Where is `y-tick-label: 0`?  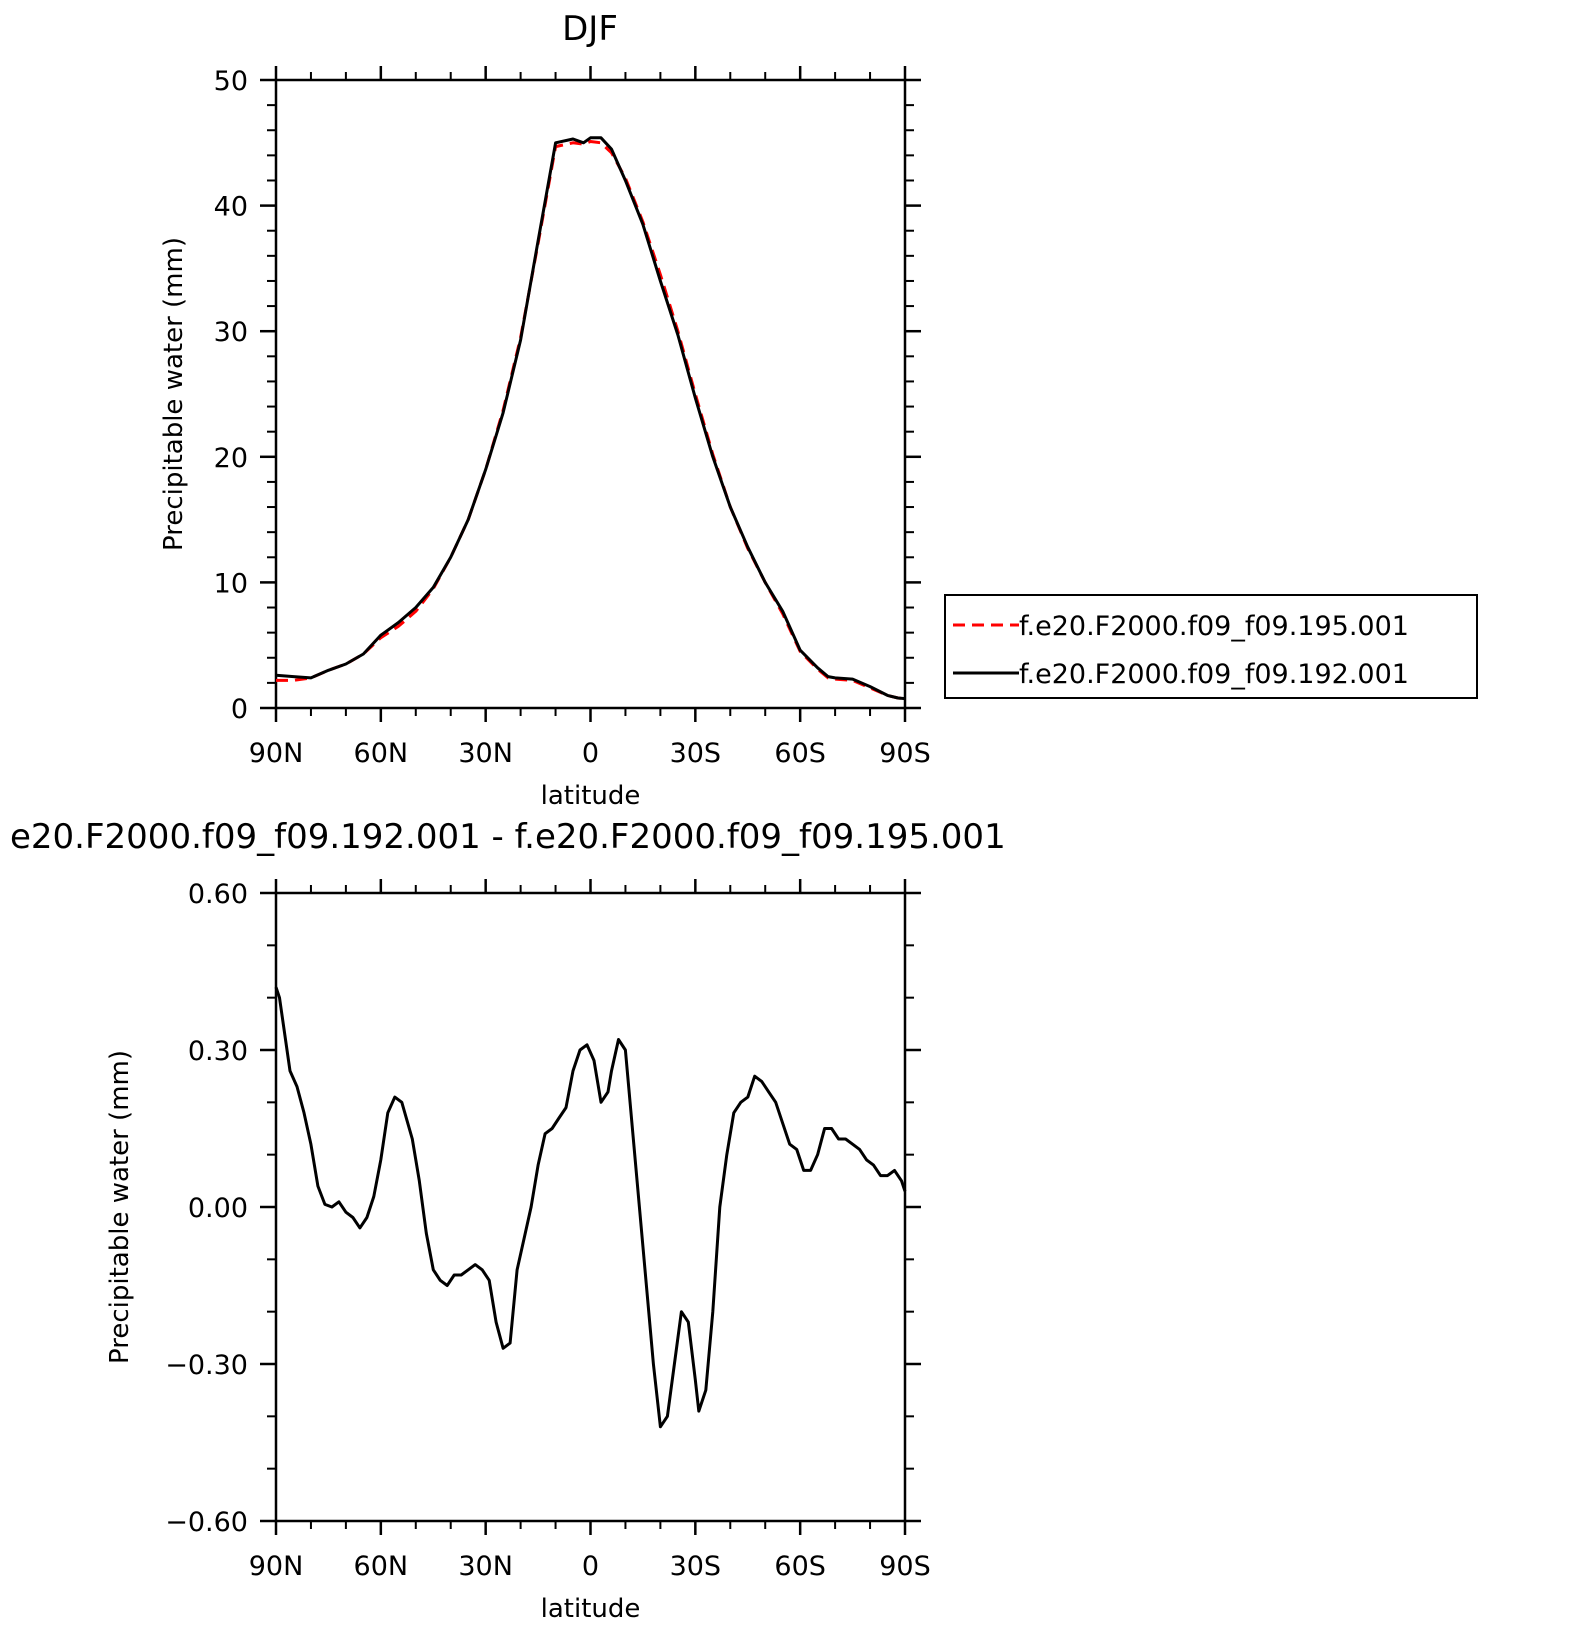 y-tick-label: 0 is located at coordinates (239, 709).